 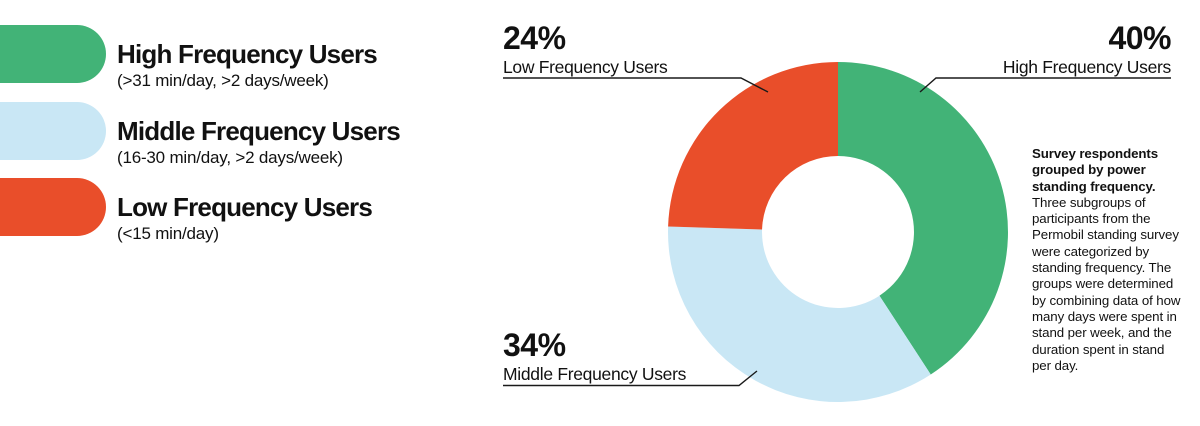 I want to click on donut-slice-low, so click(x=753, y=146).